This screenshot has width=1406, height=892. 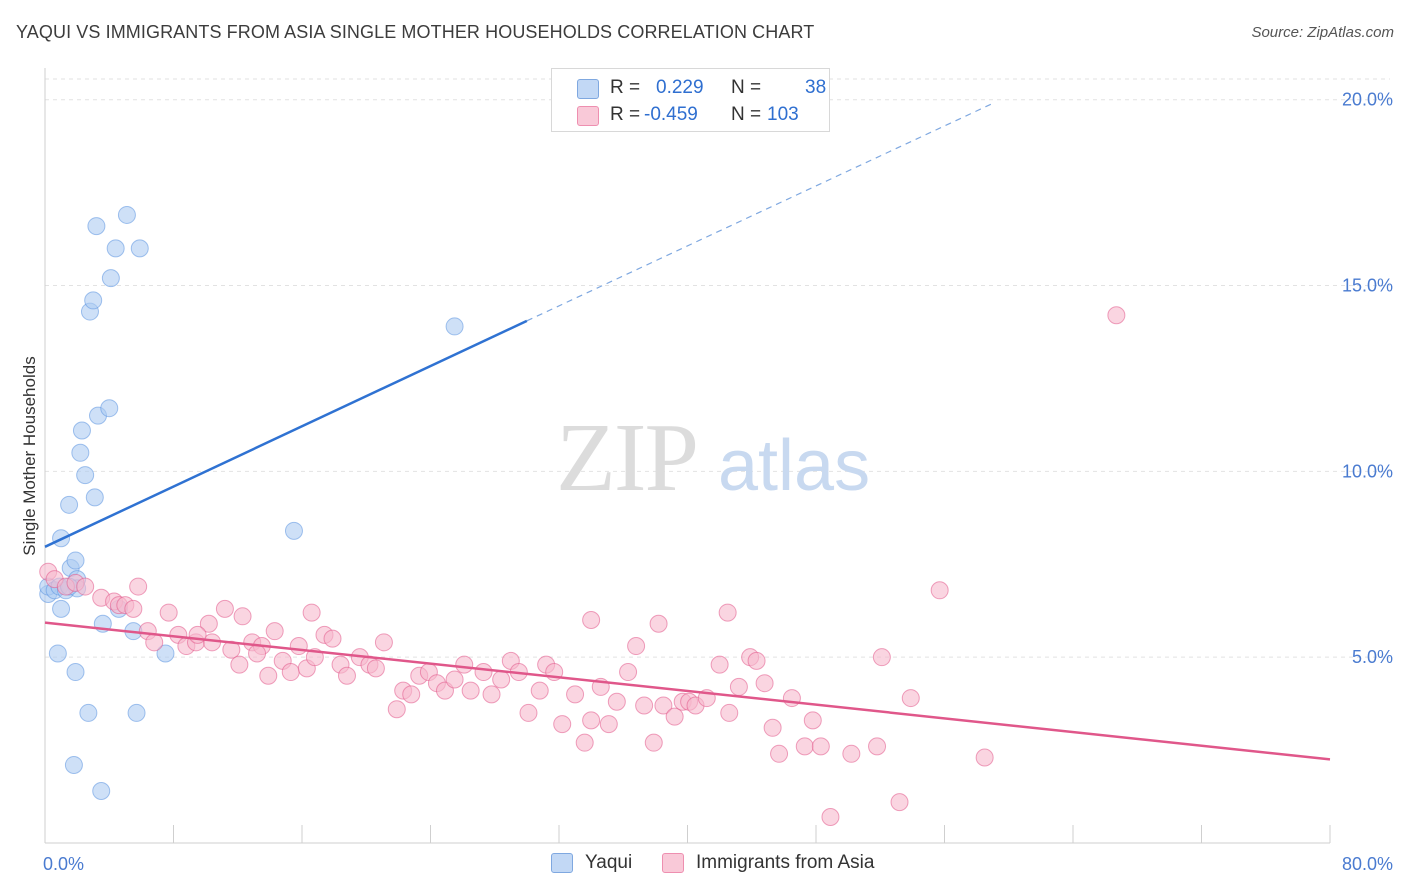 What do you see at coordinates (673, 863) in the screenshot?
I see `bottom-swatch-asia` at bounding box center [673, 863].